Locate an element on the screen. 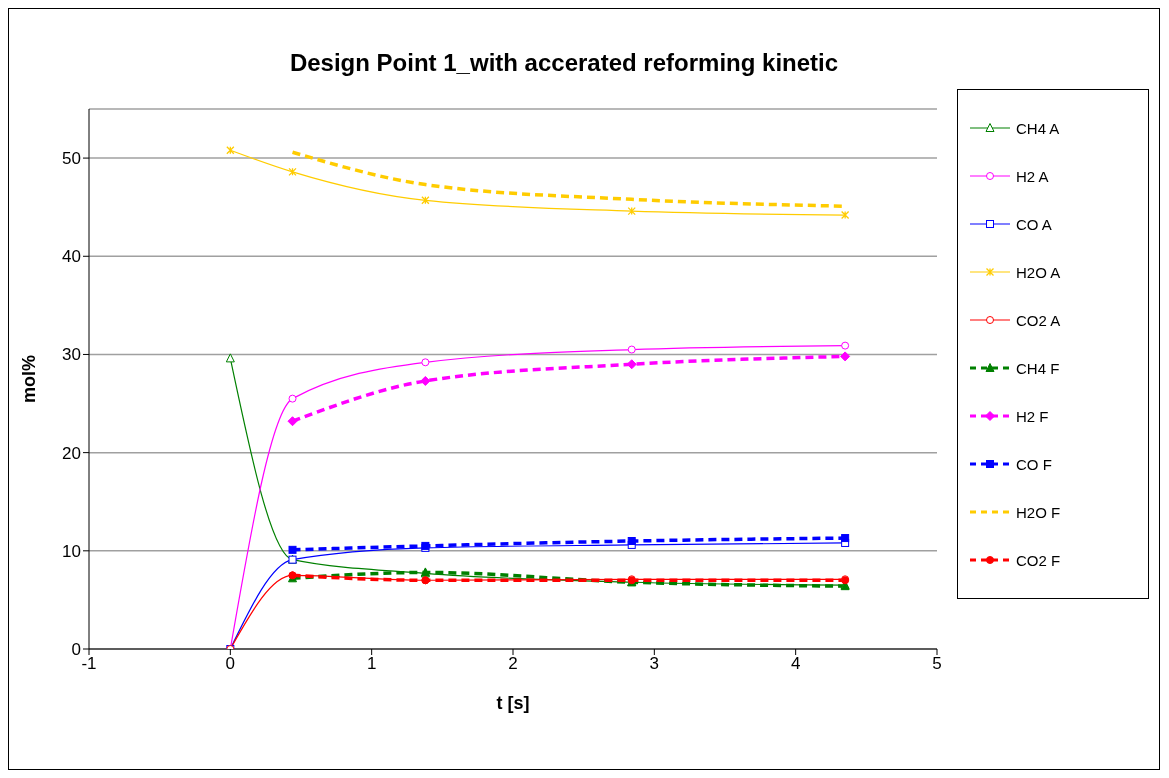 This screenshot has height=778, width=1169. legend-label: CO F is located at coordinates (1034, 464).